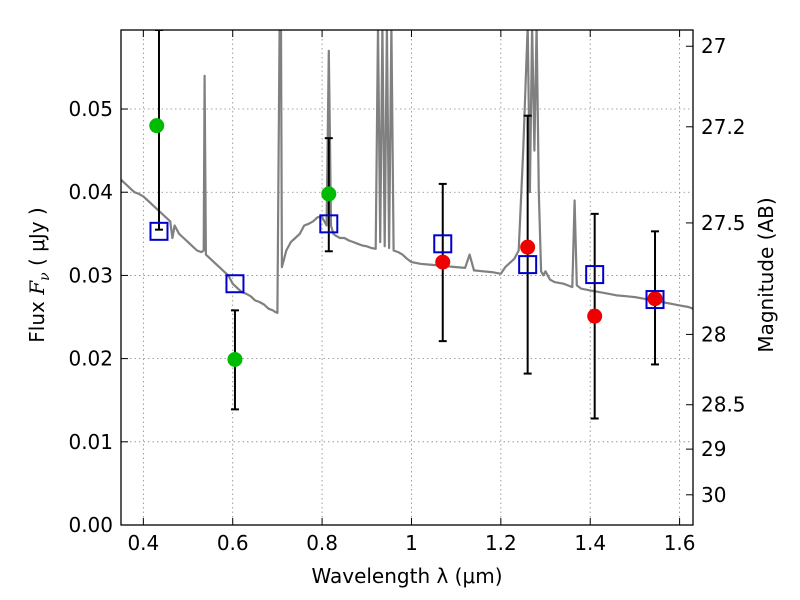 The height and width of the screenshot is (600, 800). I want to click on x-tick-label: 1.2, so click(501, 543).